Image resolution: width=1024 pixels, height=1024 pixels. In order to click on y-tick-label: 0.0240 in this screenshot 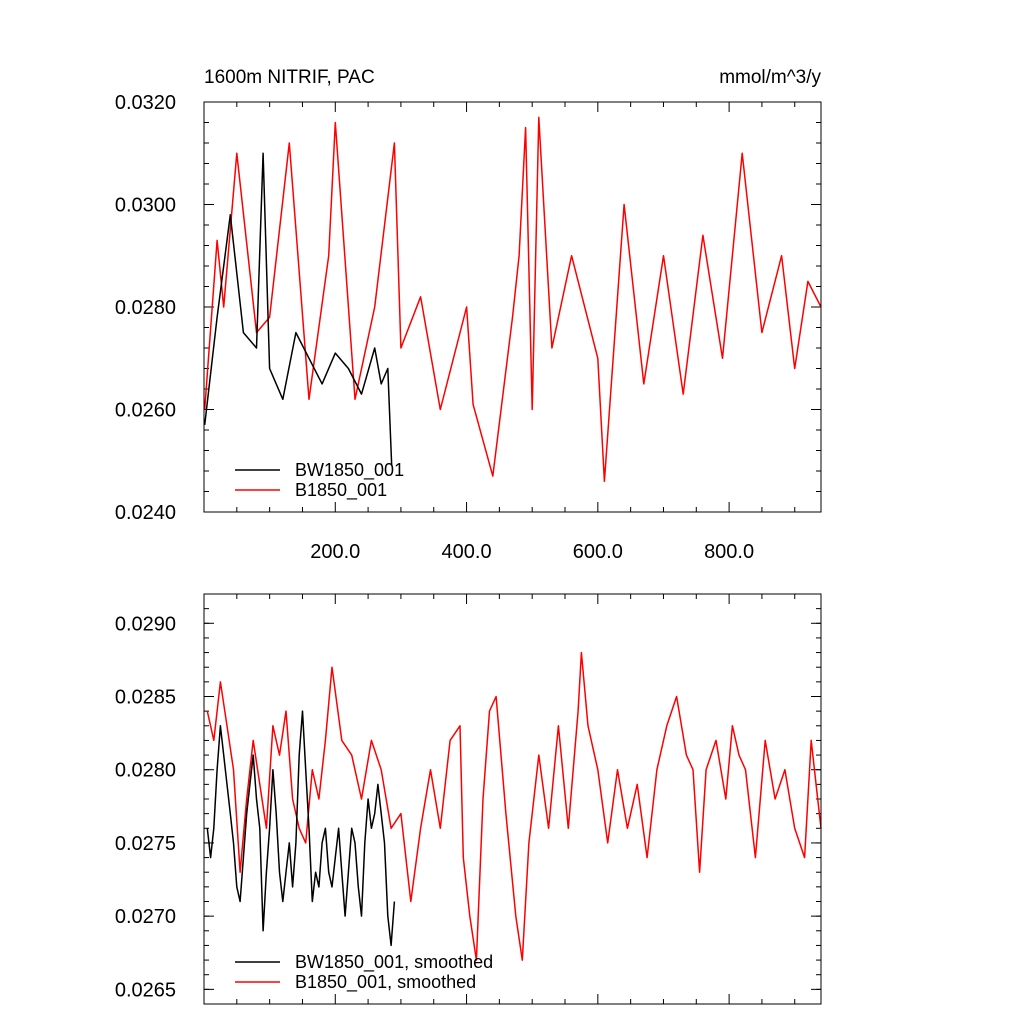, I will do `click(145, 513)`.